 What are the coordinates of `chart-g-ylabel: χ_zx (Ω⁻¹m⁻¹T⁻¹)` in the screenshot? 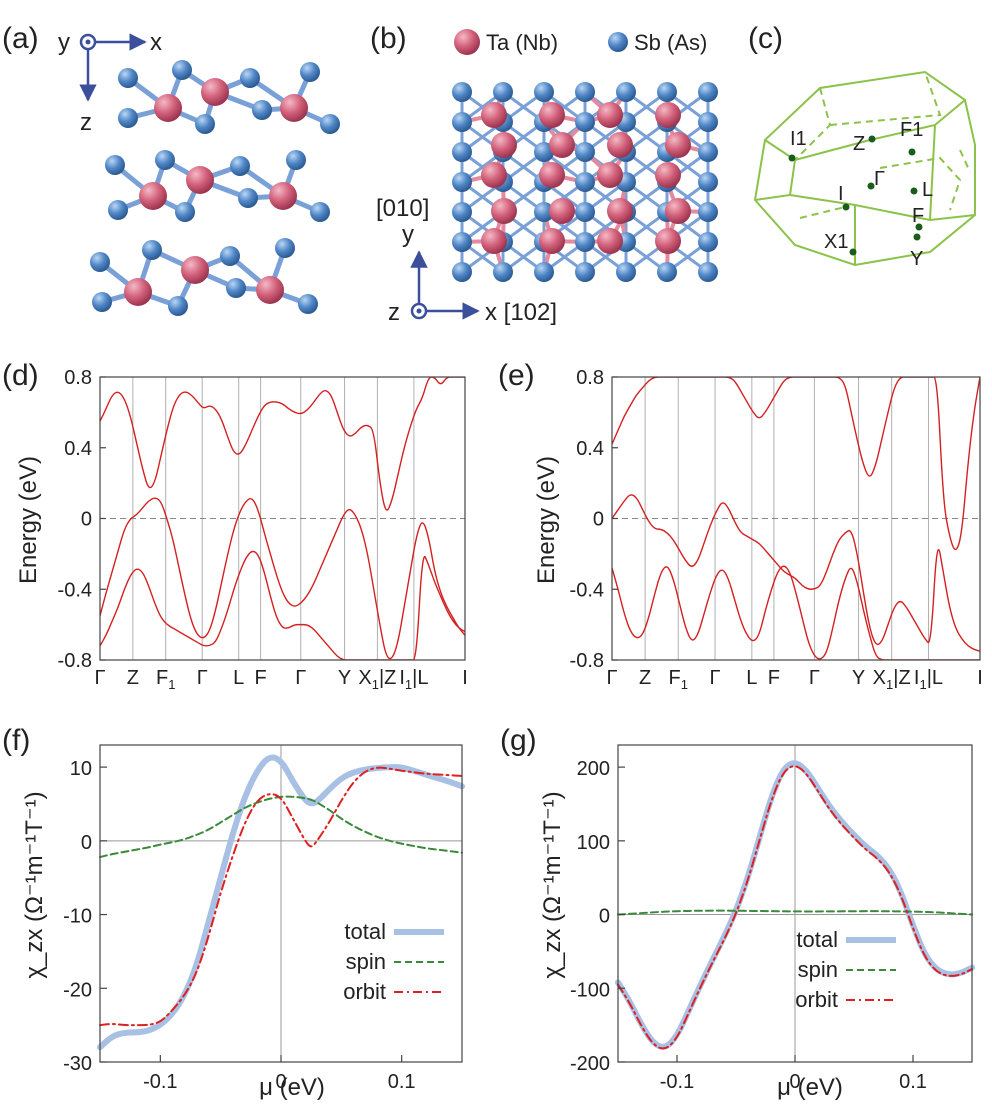 It's located at (552, 884).